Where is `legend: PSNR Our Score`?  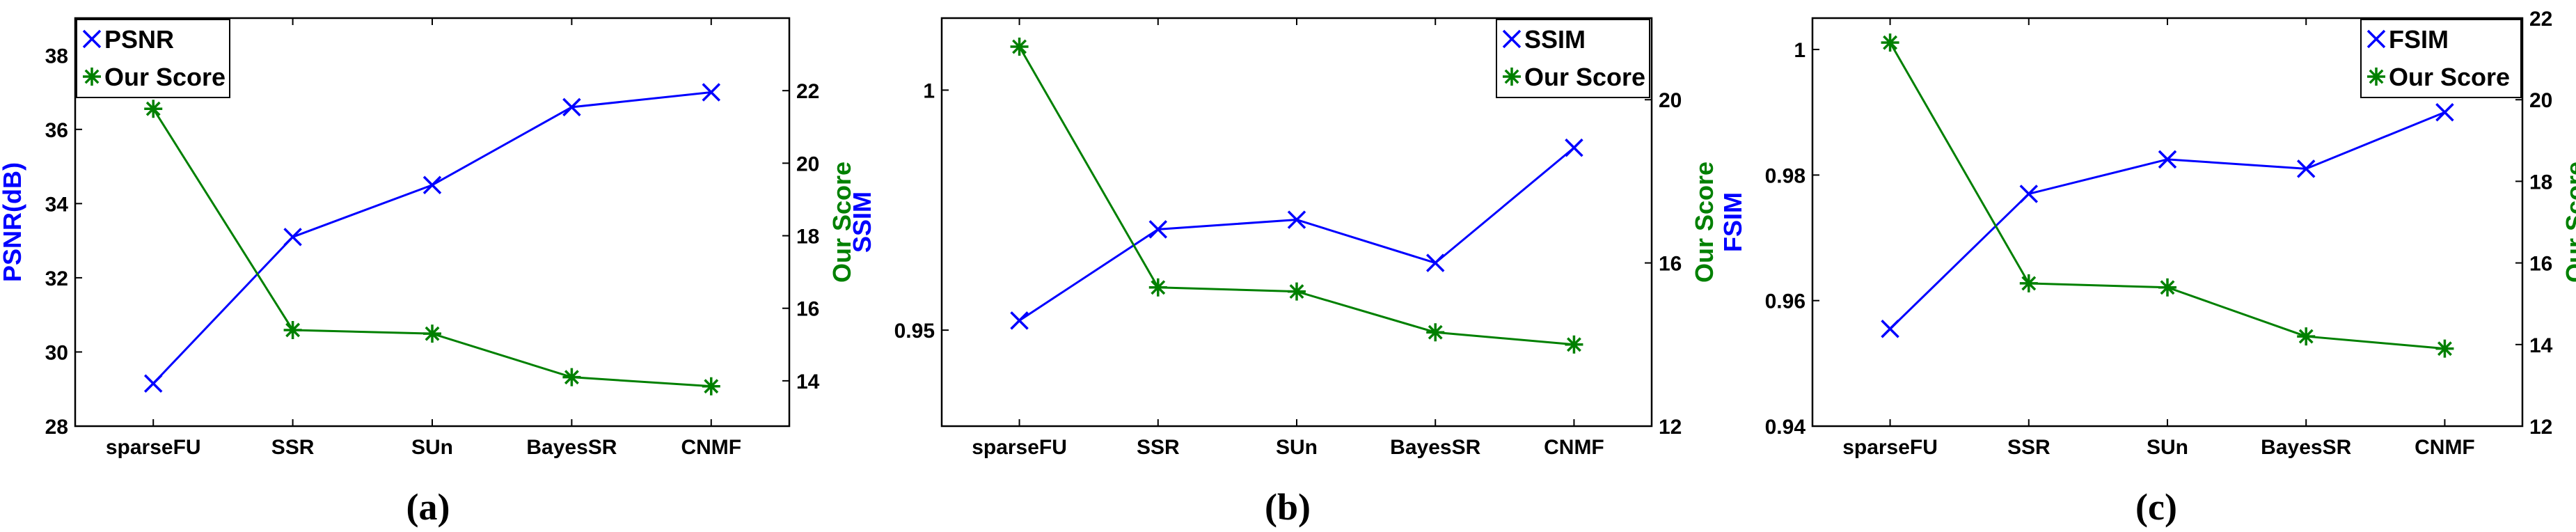
legend: PSNR Our Score is located at coordinates (153, 59).